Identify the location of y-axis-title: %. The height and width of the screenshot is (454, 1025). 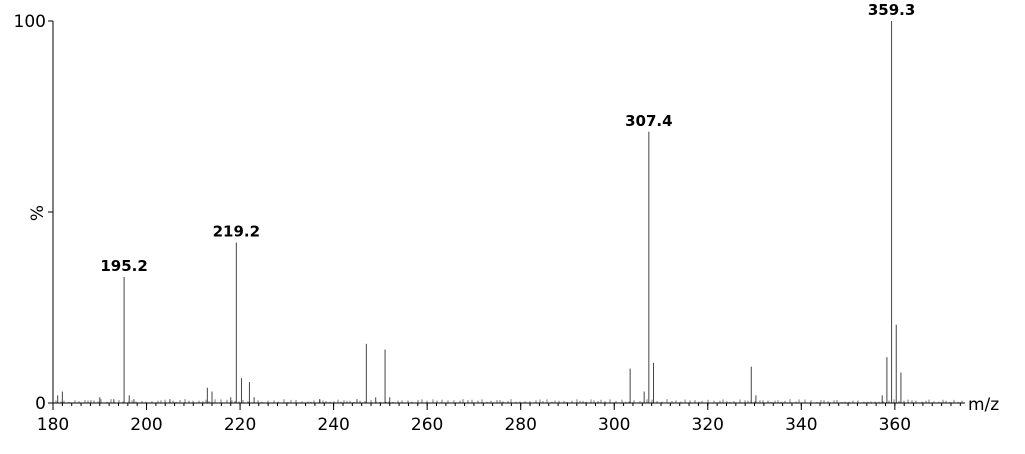
(38, 213).